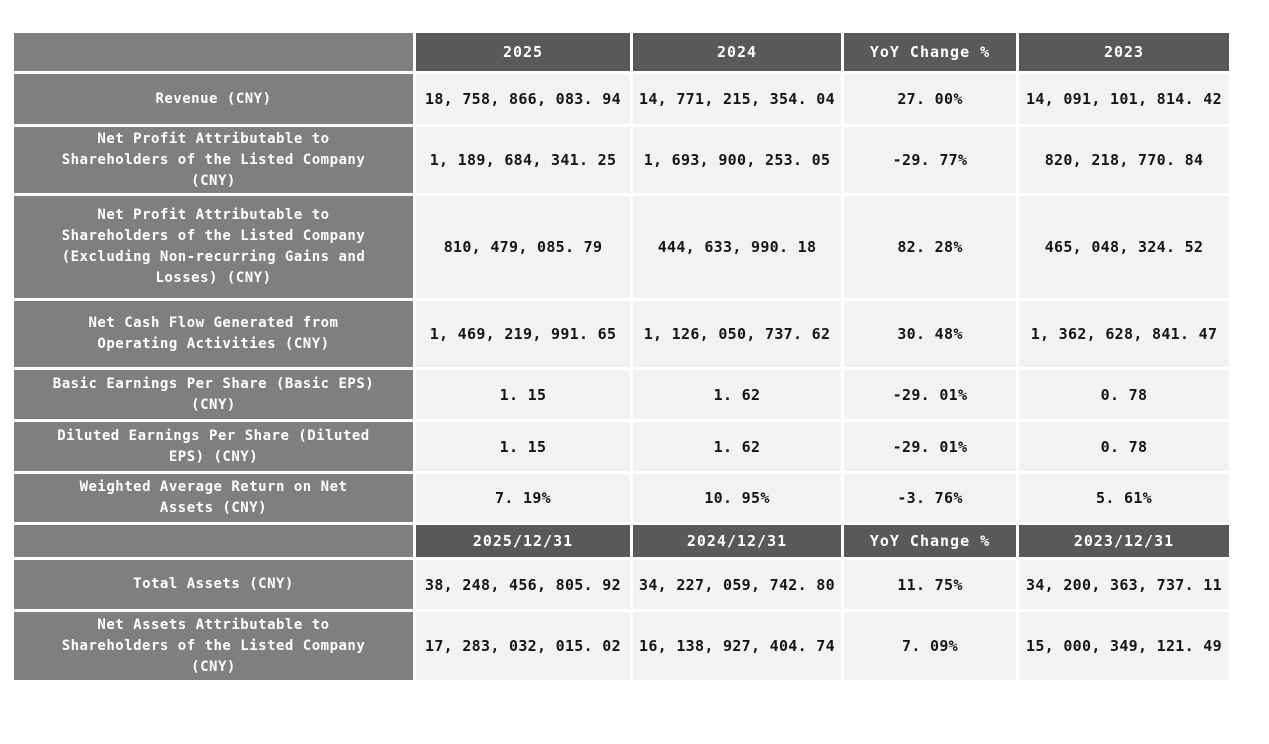 The width and height of the screenshot is (1269, 744). I want to click on value-cell: 15, 000, 349, 121. 49, so click(1124, 646).